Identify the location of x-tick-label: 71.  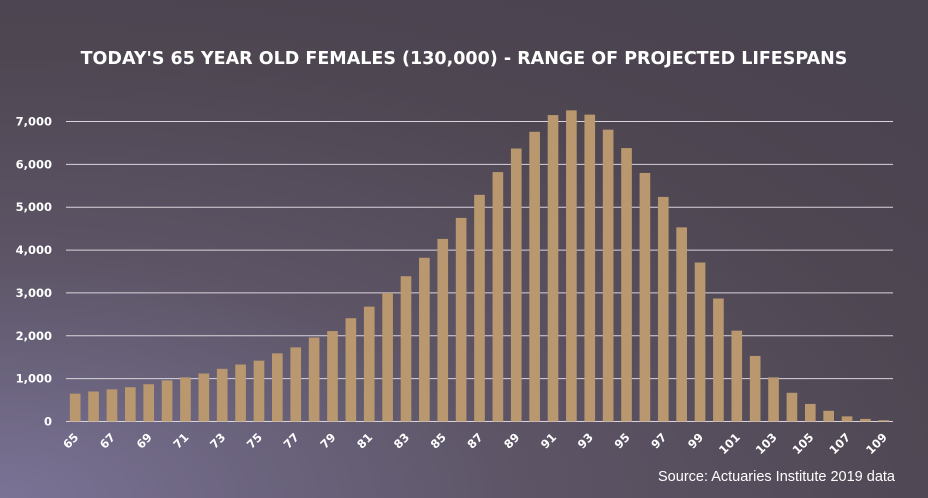
(180, 440).